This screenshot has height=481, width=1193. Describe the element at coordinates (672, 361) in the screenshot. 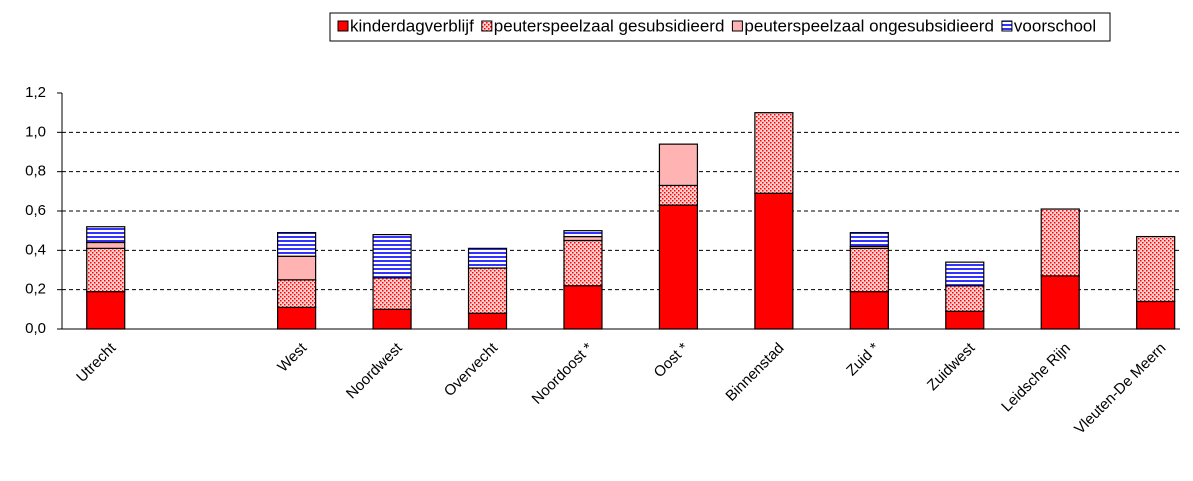

I see `x-tick-label: Oost *` at that location.